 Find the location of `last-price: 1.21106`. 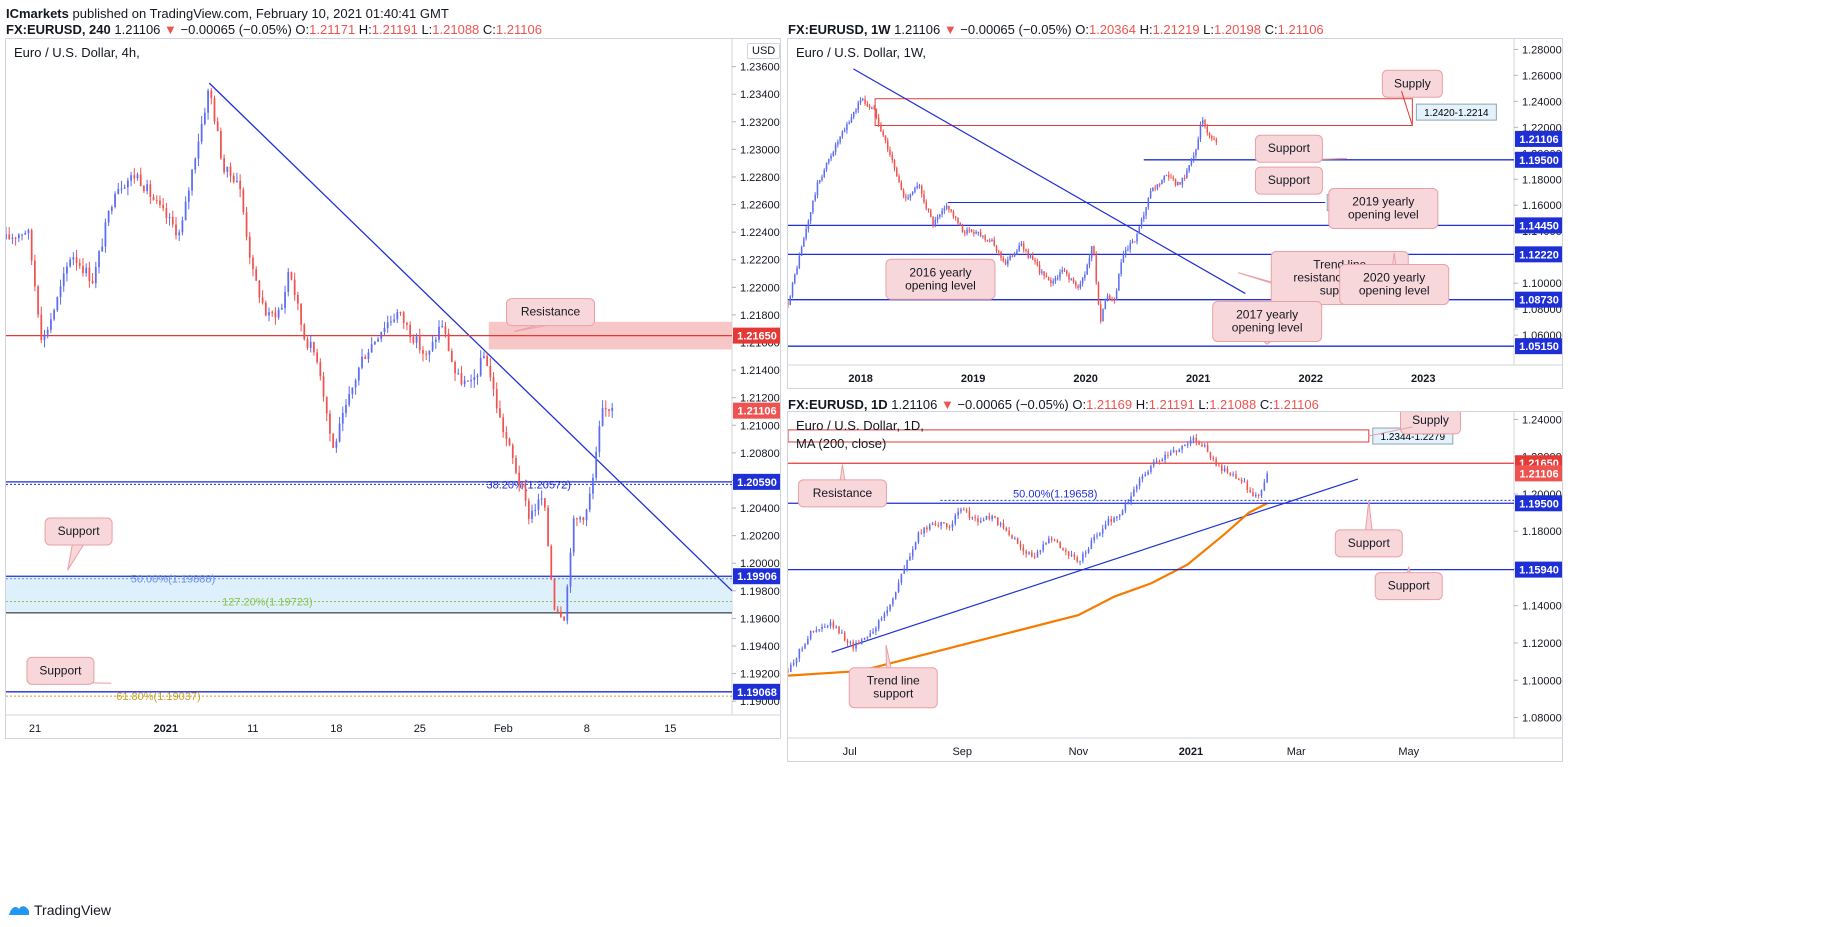

last-price: 1.21106 is located at coordinates (916, 404).